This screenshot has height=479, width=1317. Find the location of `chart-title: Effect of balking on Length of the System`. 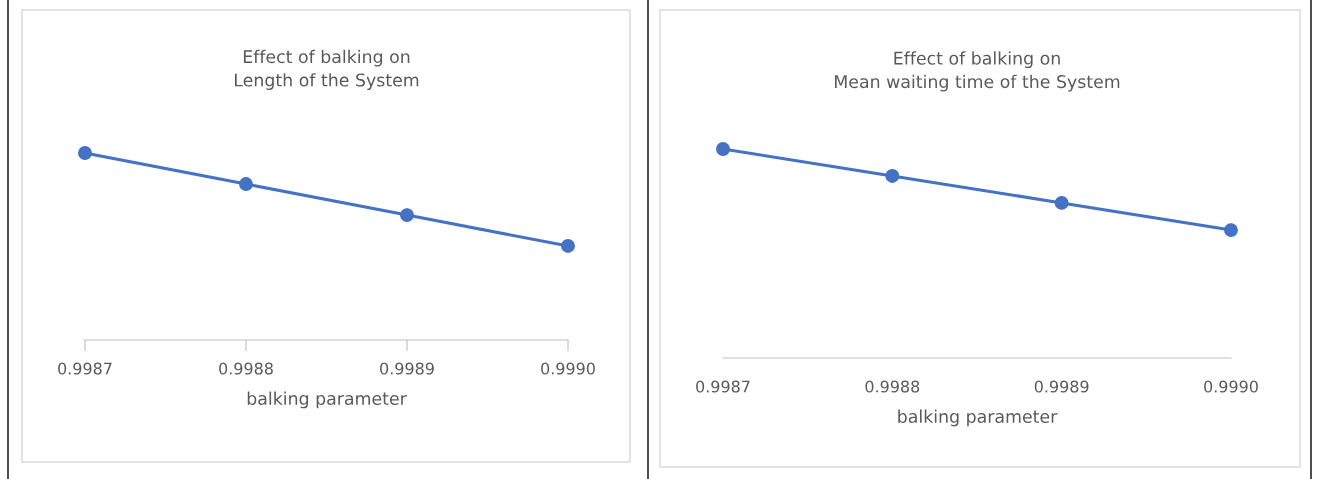

chart-title: Effect of balking on Length of the System is located at coordinates (327, 69).